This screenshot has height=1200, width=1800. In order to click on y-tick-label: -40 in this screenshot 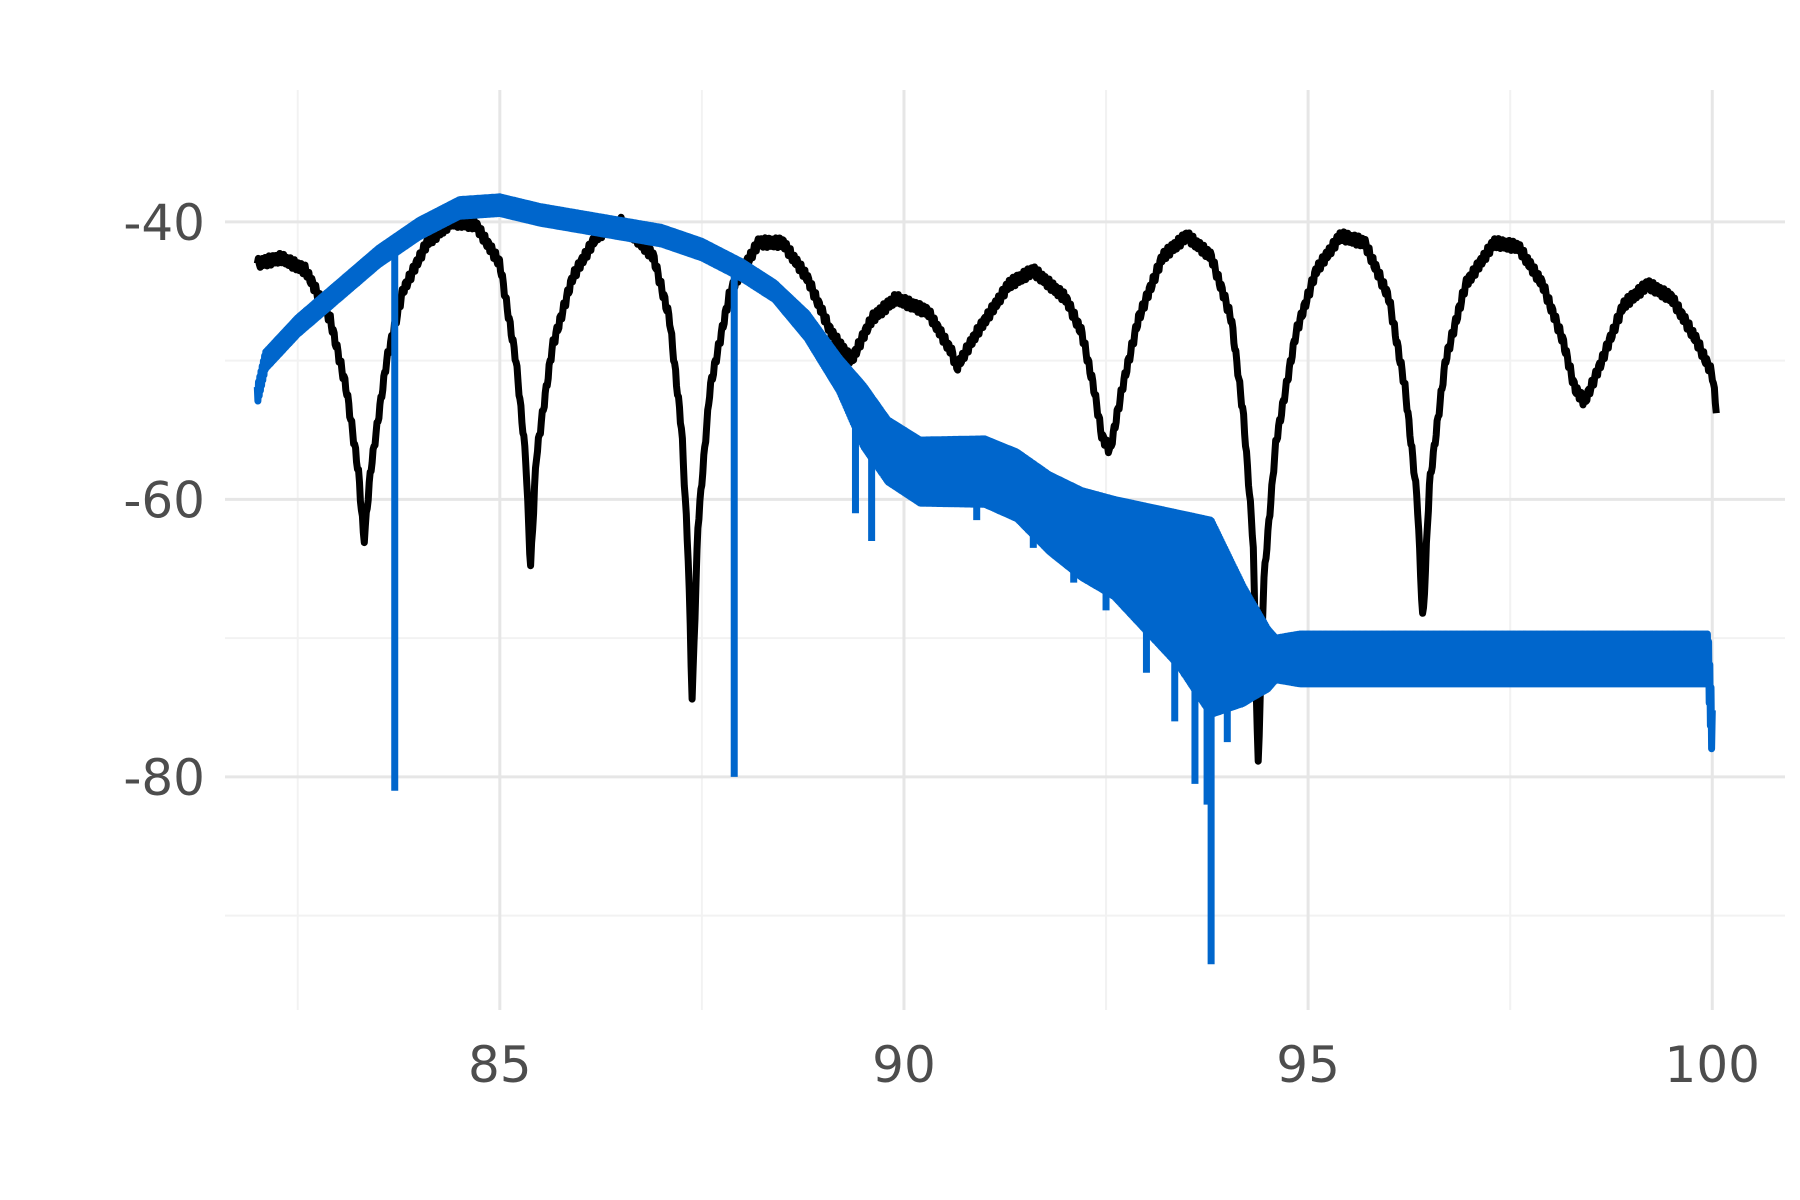, I will do `click(164, 223)`.